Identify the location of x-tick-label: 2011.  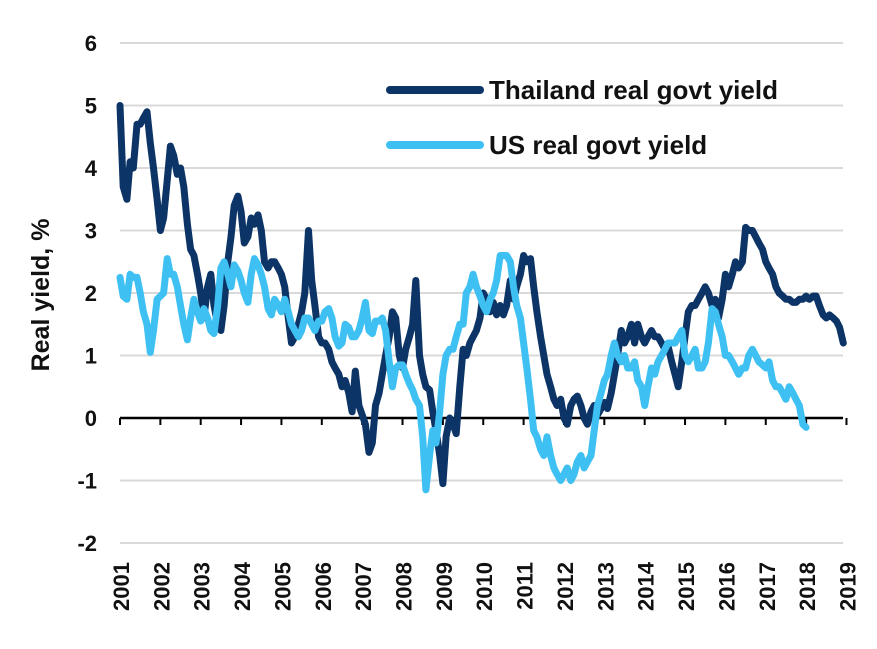
(525, 586).